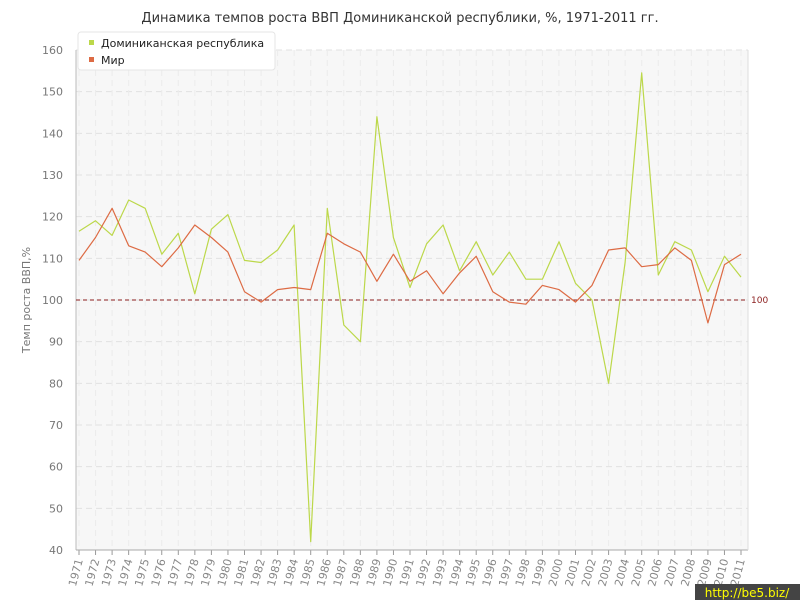 The height and width of the screenshot is (600, 800). Describe the element at coordinates (422, 301) in the screenshot. I see `reference-line-group: 100` at that location.